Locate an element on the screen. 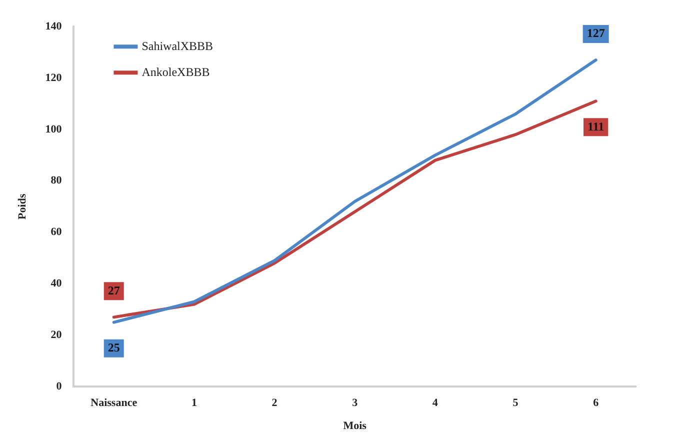 The image size is (674, 441). x-tick-label: Naissance is located at coordinates (114, 403).